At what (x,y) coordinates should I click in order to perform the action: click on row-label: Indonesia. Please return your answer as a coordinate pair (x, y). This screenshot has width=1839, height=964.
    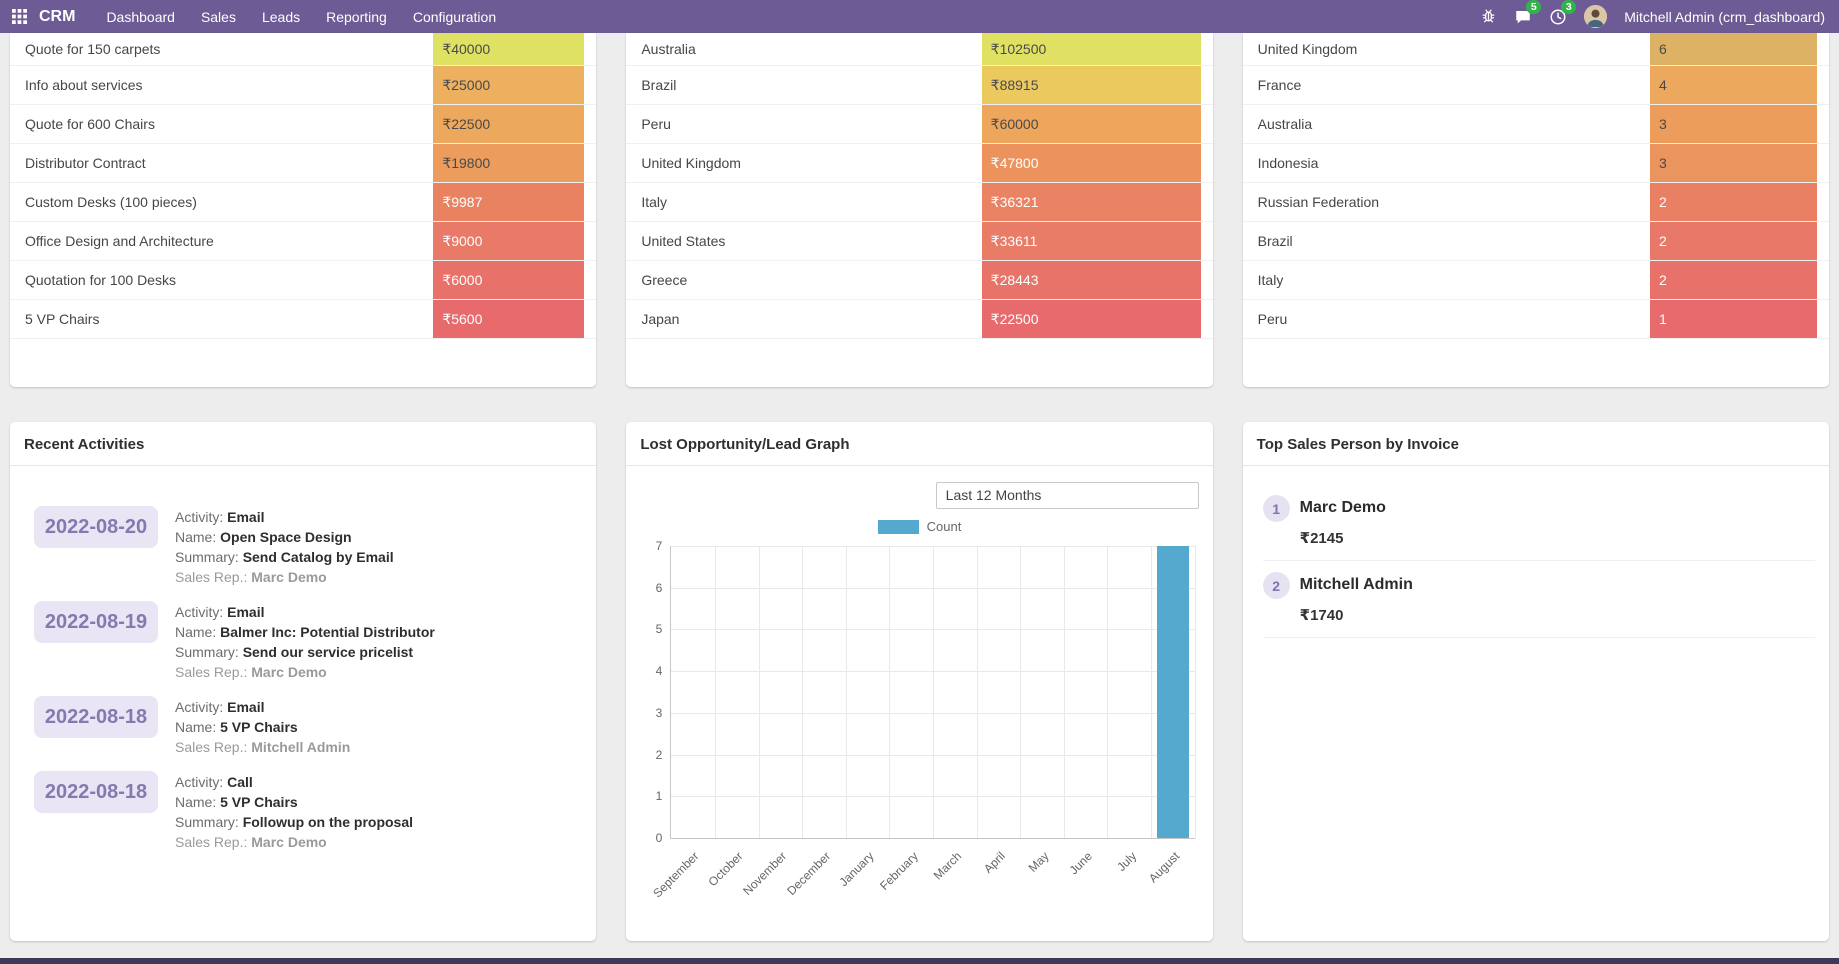
    Looking at the image, I should click on (1288, 163).